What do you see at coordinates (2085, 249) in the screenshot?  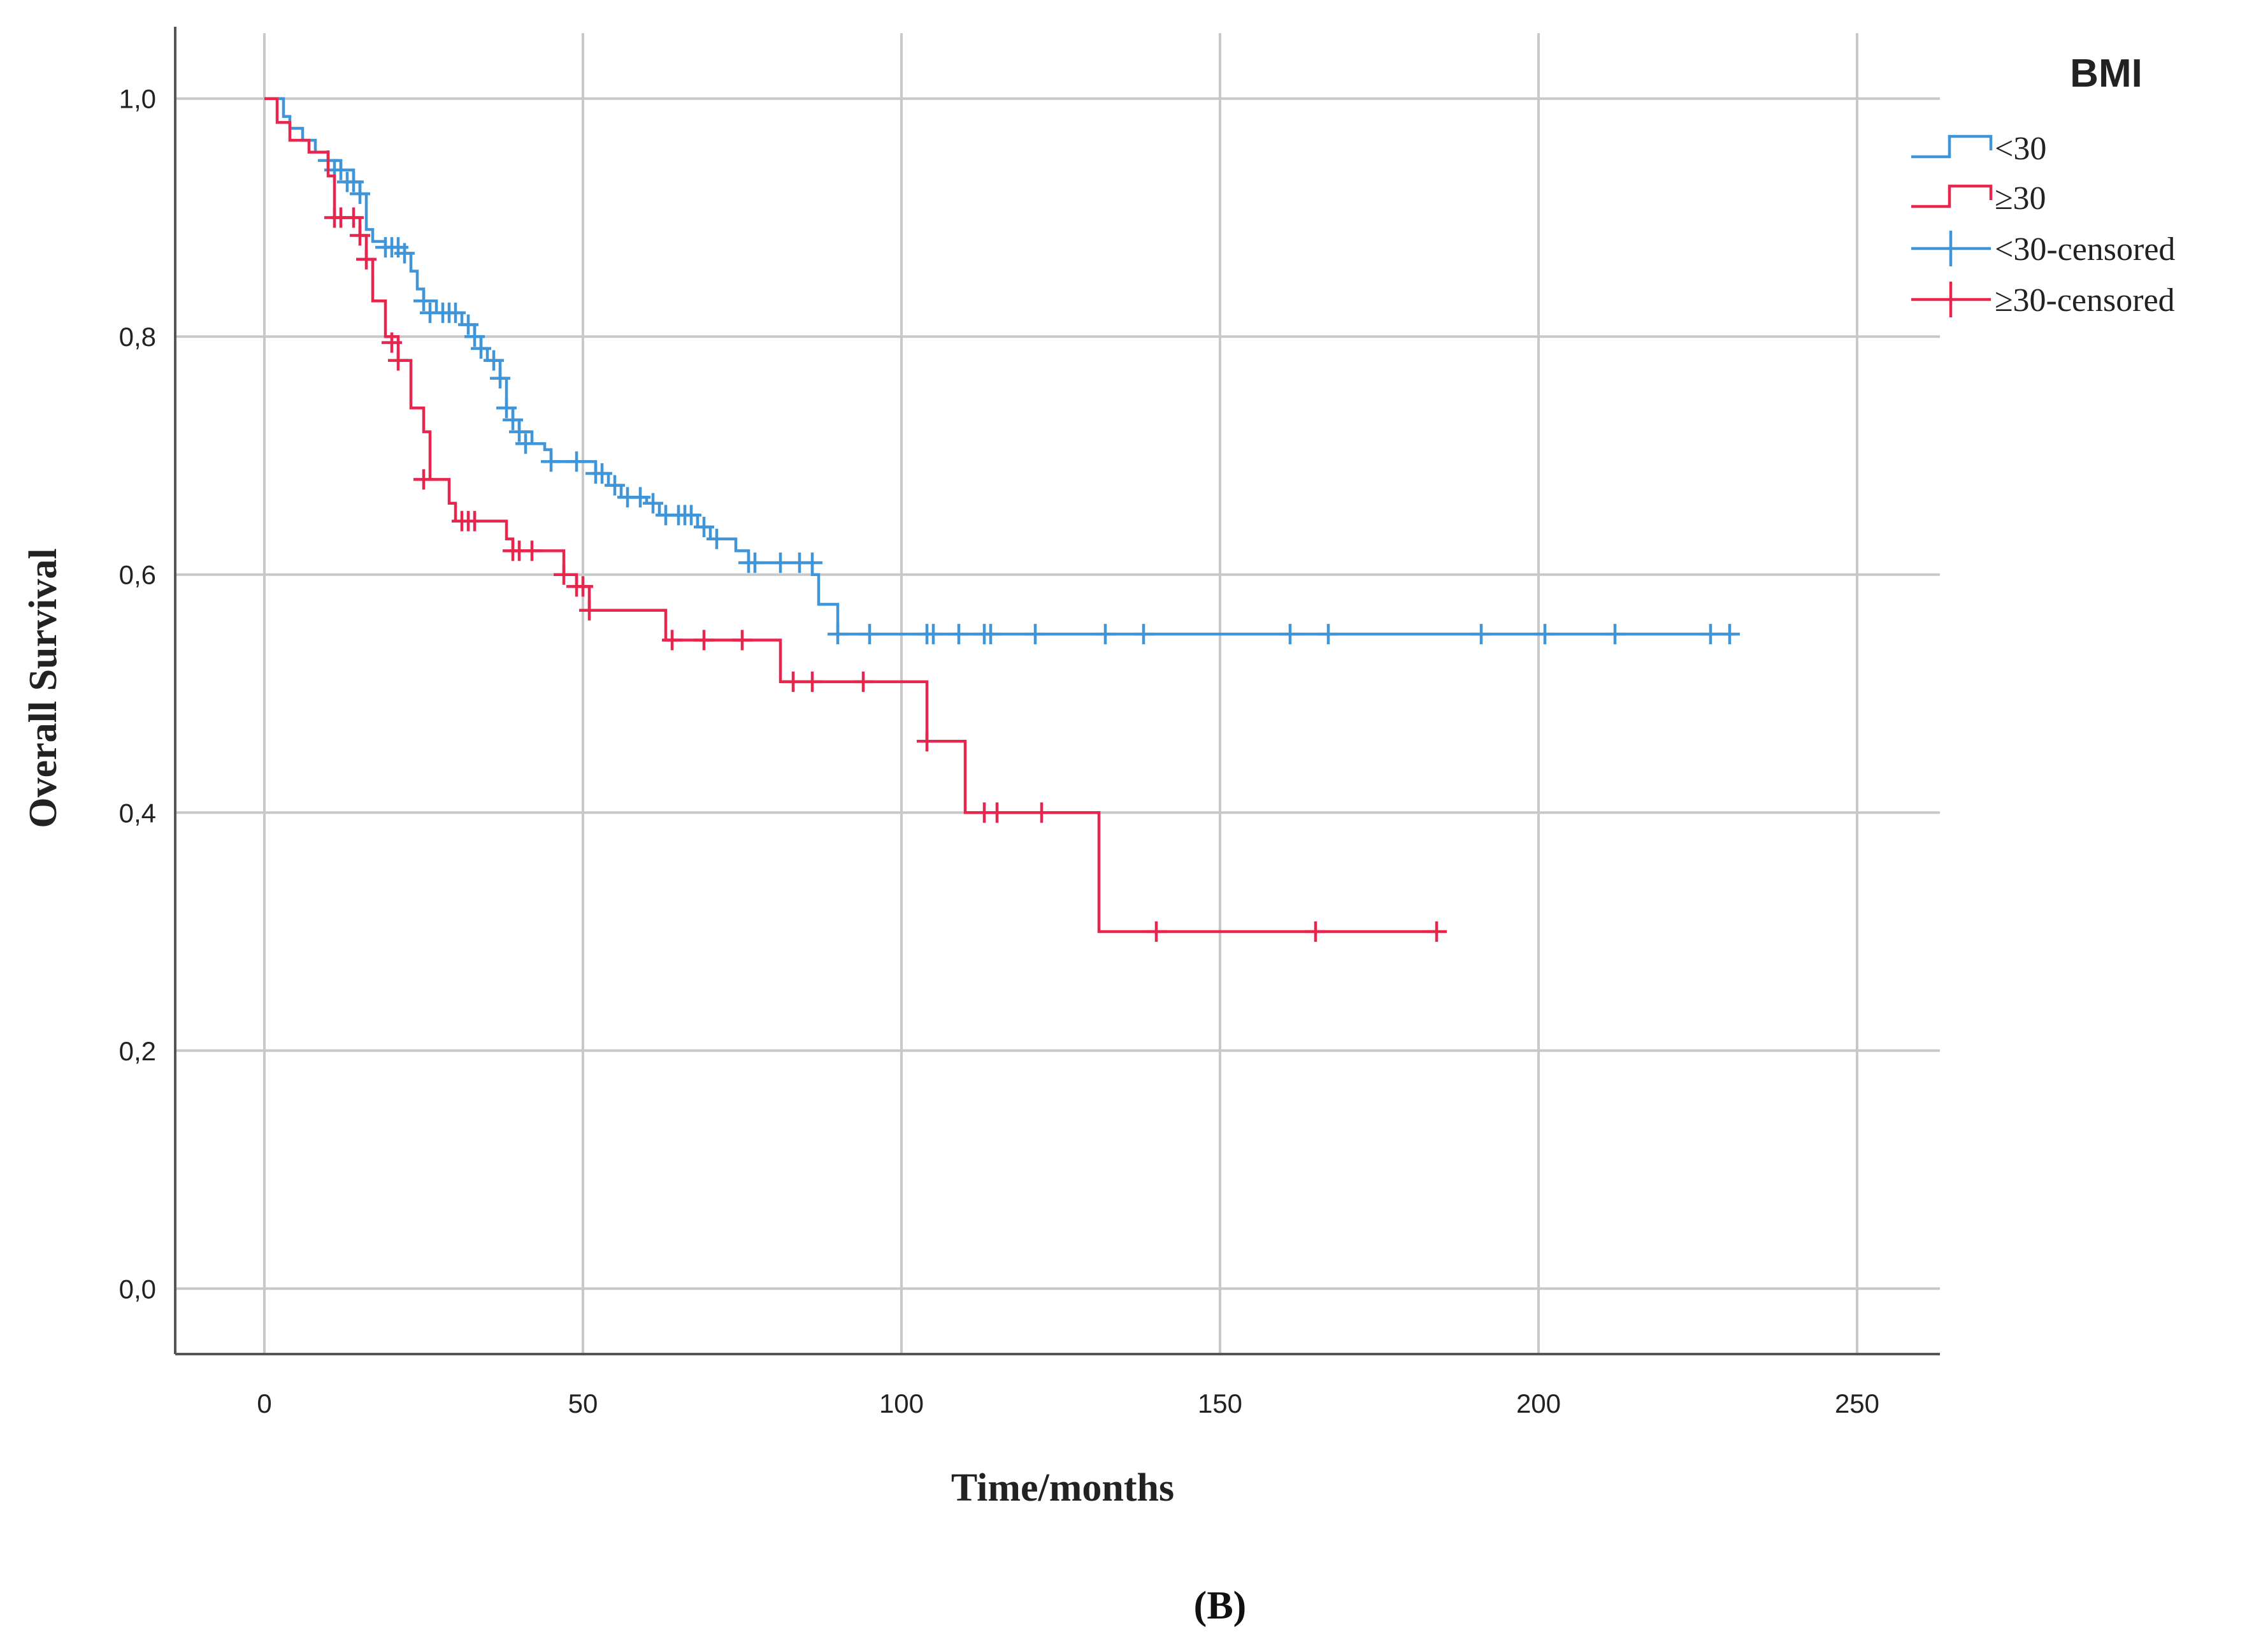 I see `legend-label-2: <30-censored` at bounding box center [2085, 249].